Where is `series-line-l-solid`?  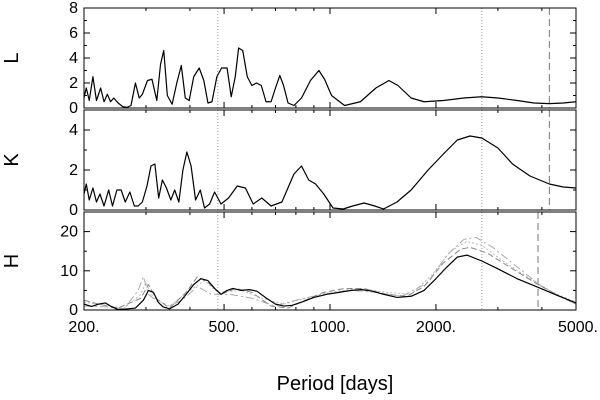 series-line-l-solid is located at coordinates (330, 77).